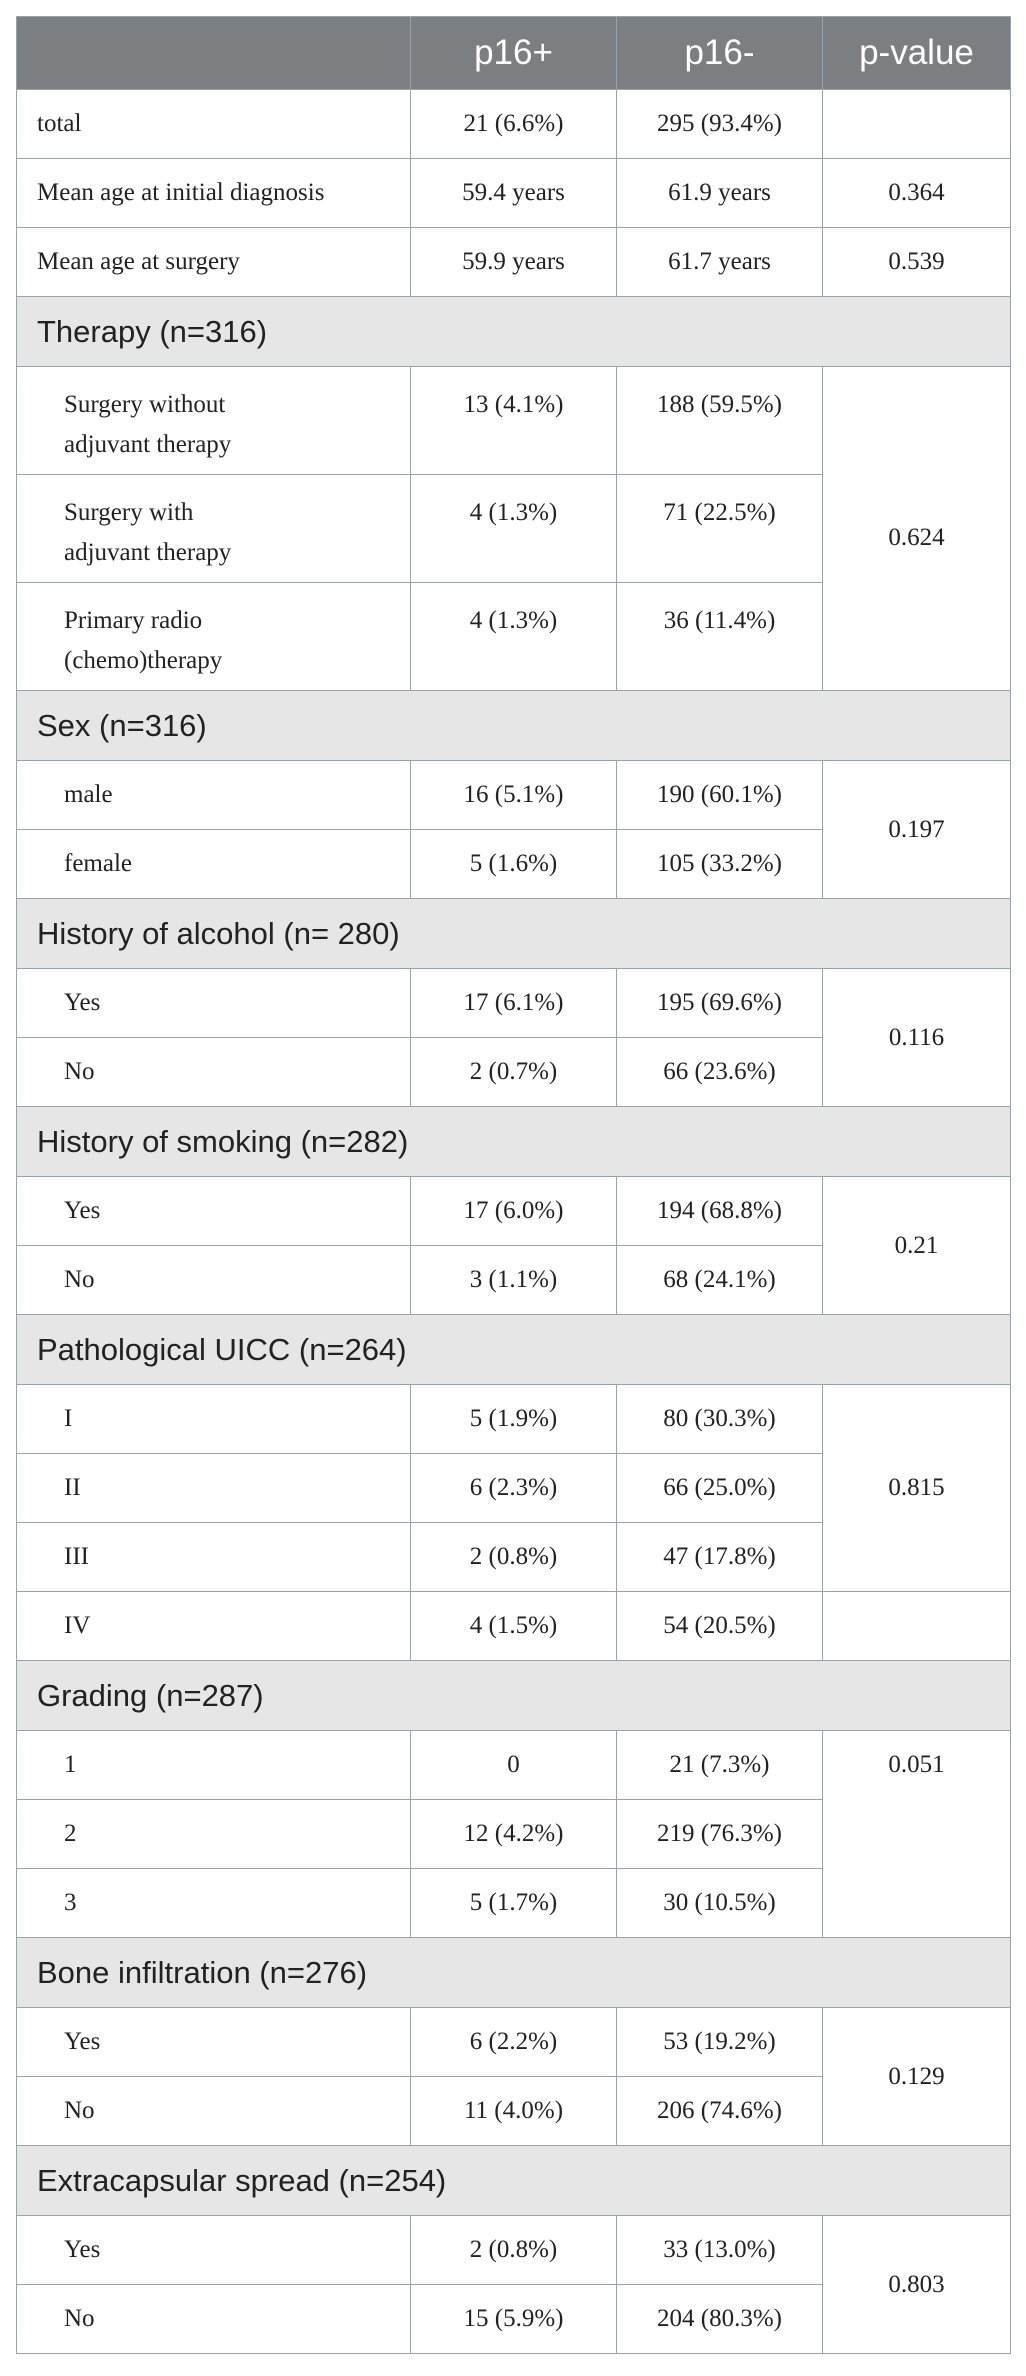 This screenshot has width=1026, height=2376. What do you see at coordinates (719, 1903) in the screenshot?
I see `p16-negative-value: 30 (10.5%)` at bounding box center [719, 1903].